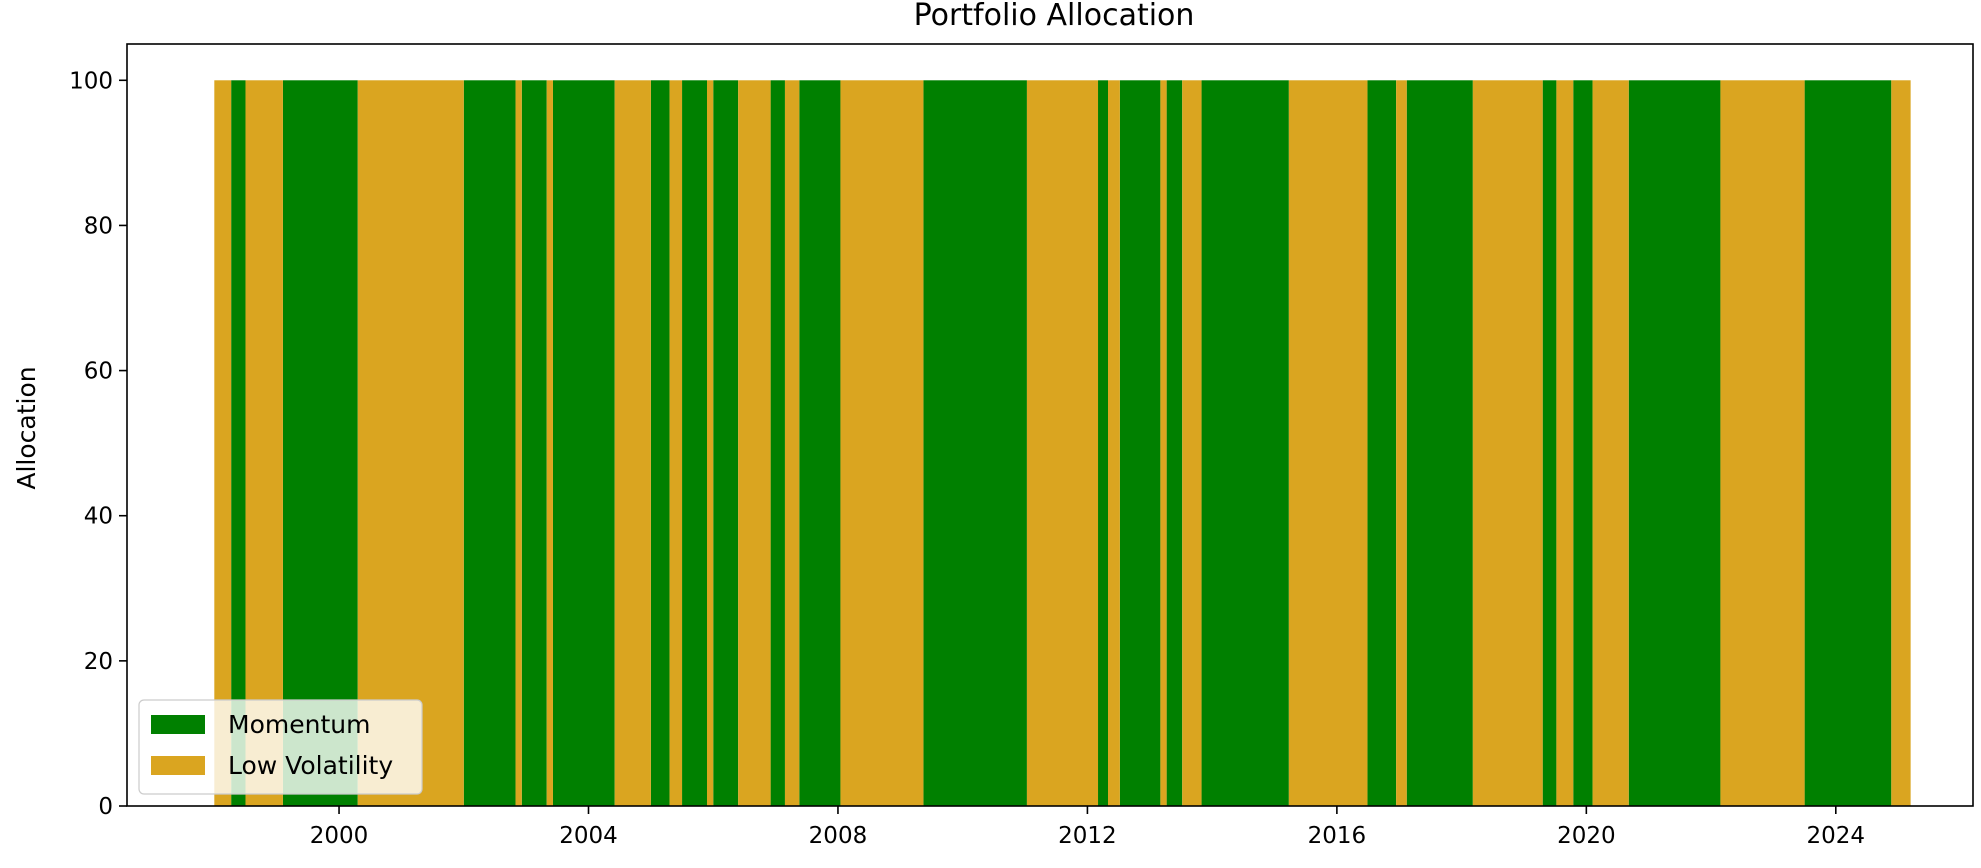 This screenshot has height=868, width=1981. Describe the element at coordinates (98, 226) in the screenshot. I see `y-tick-label: 80` at that location.